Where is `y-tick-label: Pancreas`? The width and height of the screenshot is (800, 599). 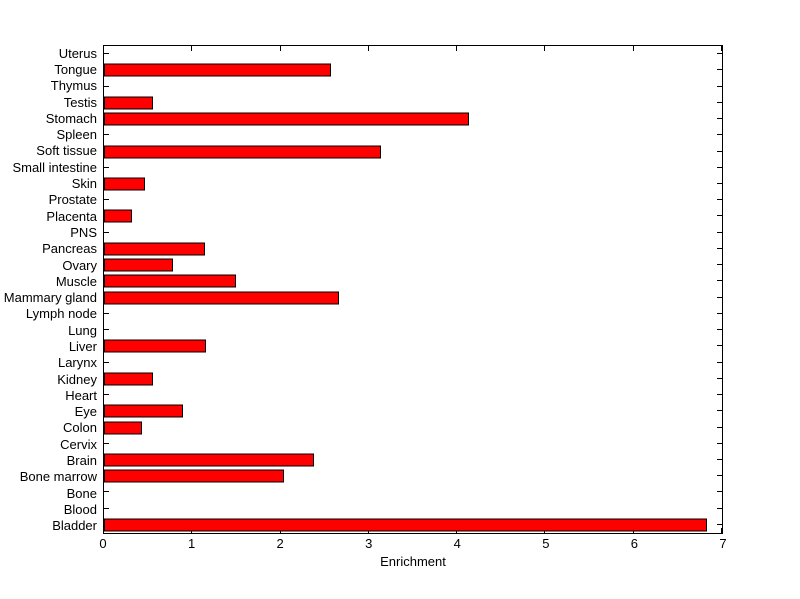
y-tick-label: Pancreas is located at coordinates (69, 249).